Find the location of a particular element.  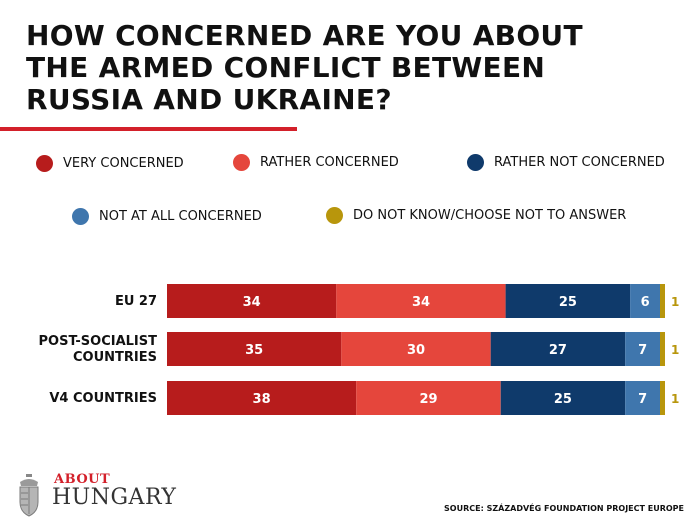

data-label: 35 is located at coordinates (254, 350).